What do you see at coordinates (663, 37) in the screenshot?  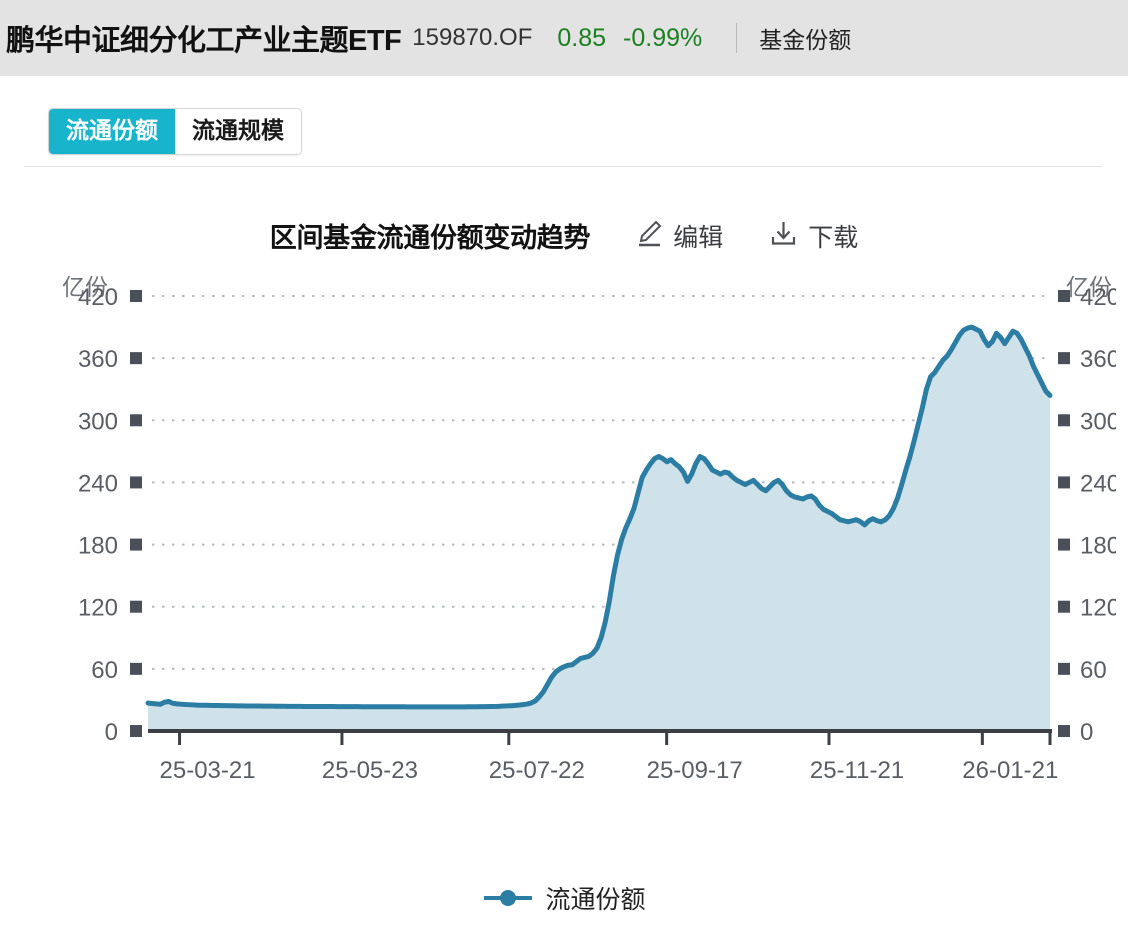 I see `fund-change-pct: -0.99%` at bounding box center [663, 37].